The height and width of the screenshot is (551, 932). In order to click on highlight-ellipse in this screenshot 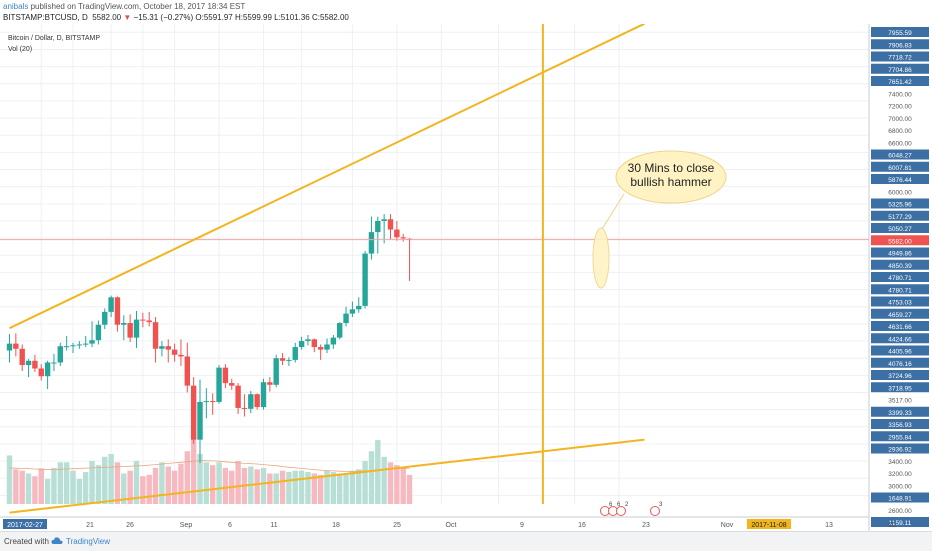, I will do `click(601, 258)`.